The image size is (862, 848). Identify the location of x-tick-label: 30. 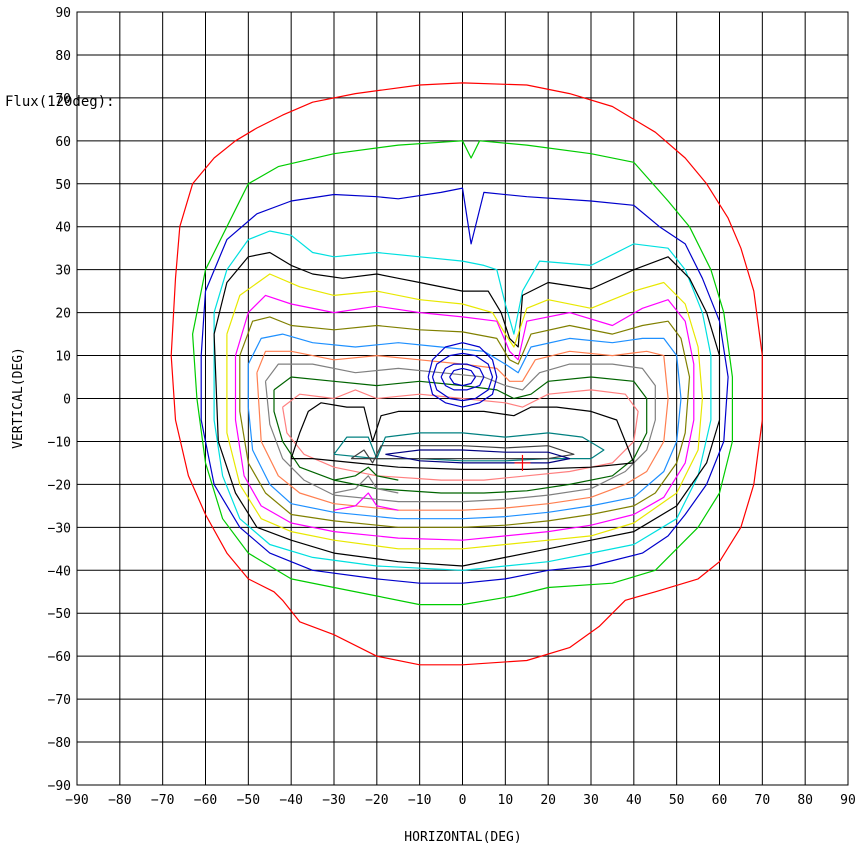
(591, 800).